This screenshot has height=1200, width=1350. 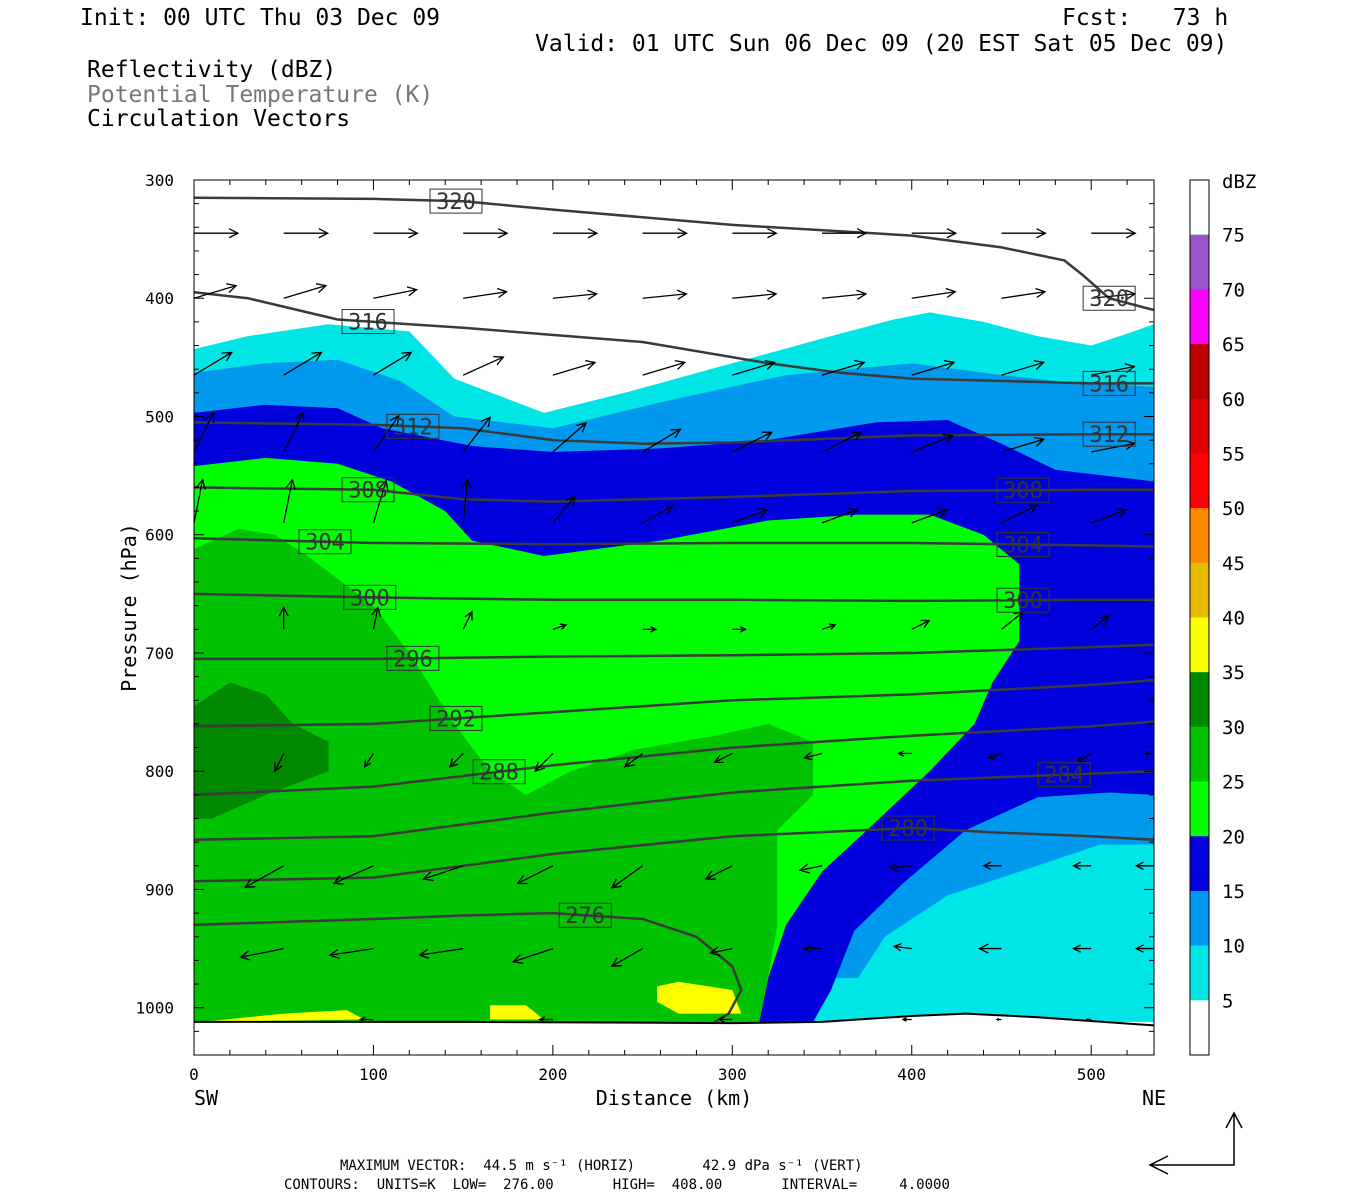 I want to click on colorbar-level-label: 35, so click(x=1233, y=673).